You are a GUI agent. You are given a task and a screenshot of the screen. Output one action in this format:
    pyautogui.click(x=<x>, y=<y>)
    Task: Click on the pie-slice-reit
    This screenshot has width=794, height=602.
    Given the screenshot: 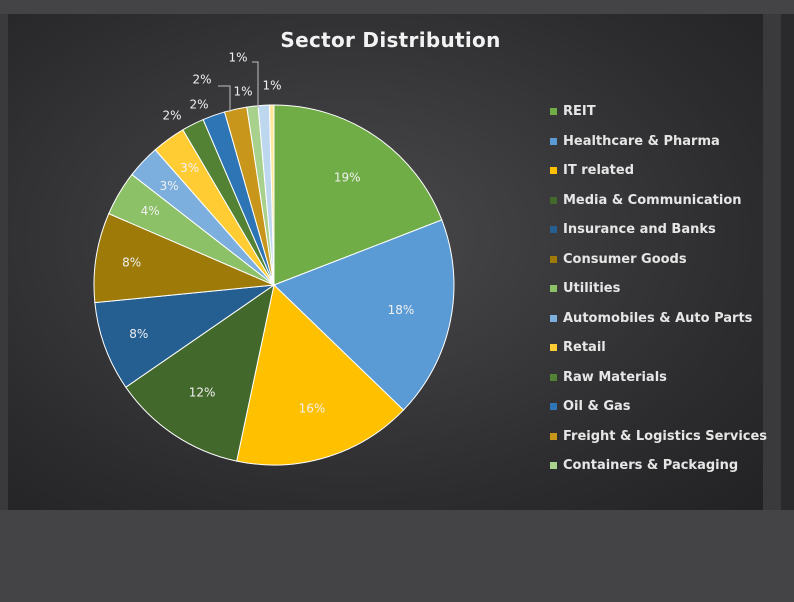 What is the action you would take?
    pyautogui.click(x=358, y=195)
    